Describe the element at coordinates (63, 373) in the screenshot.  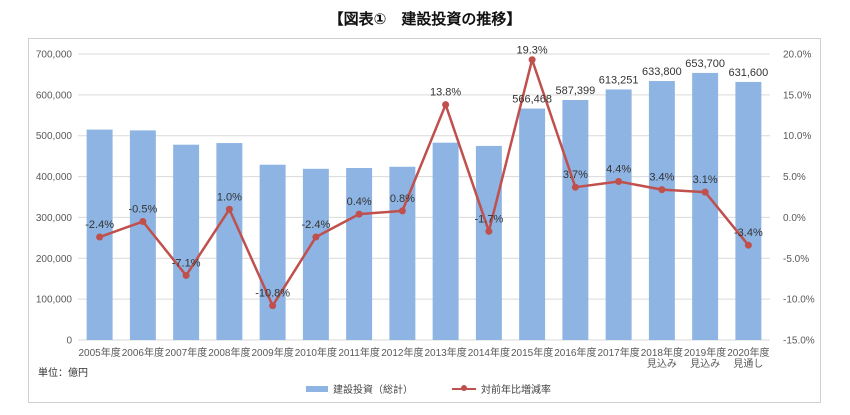
I see `unit-label: 単位：億円` at that location.